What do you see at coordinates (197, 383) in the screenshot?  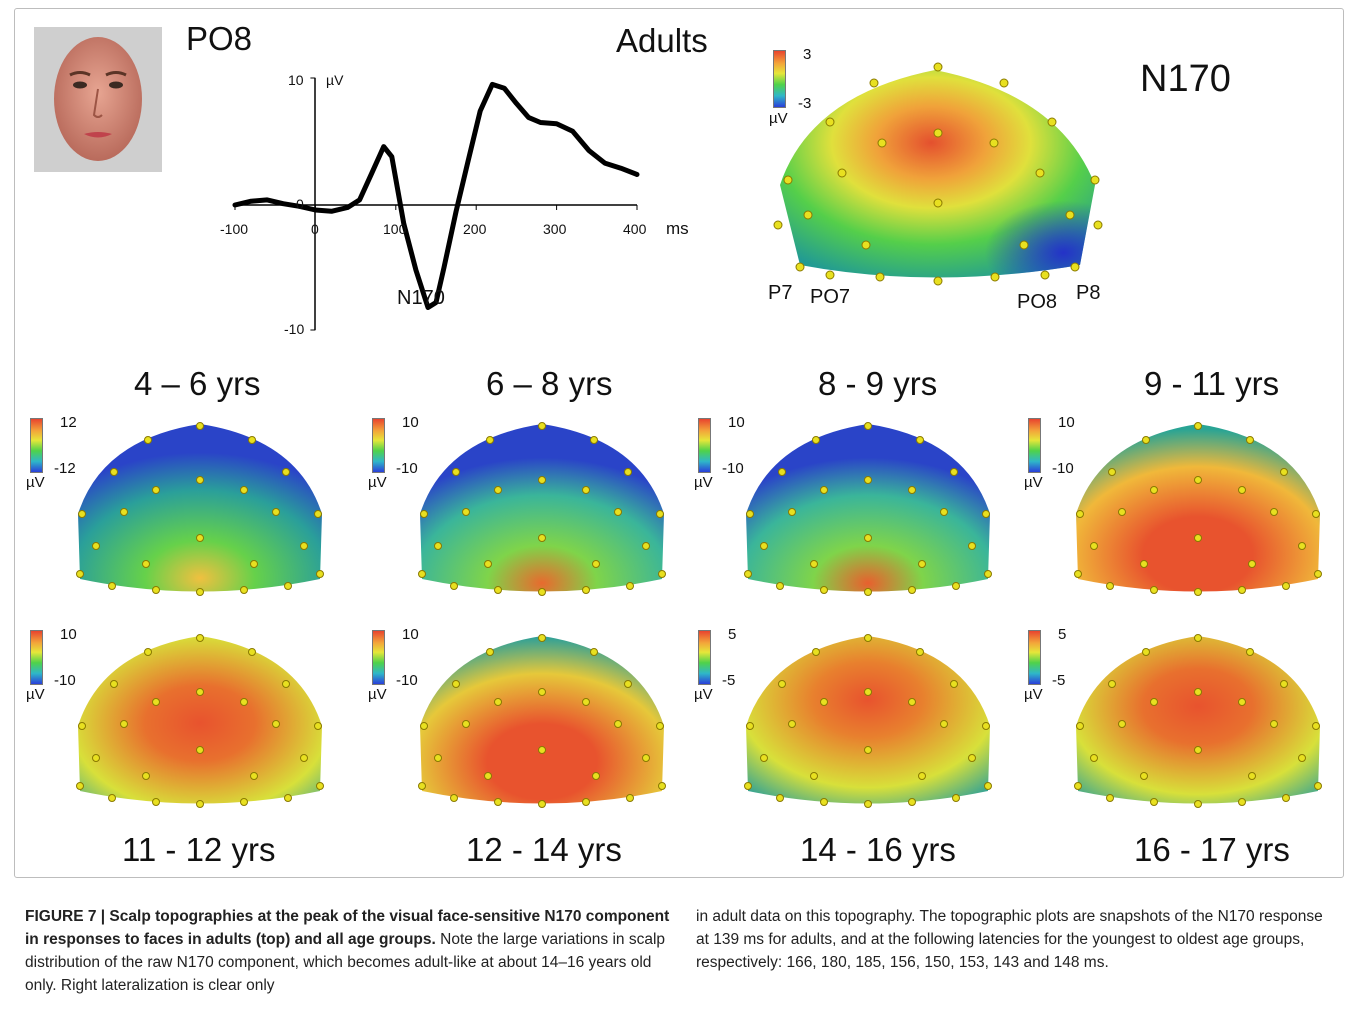 I see `age-group-title: 4 – 6 yrs` at bounding box center [197, 383].